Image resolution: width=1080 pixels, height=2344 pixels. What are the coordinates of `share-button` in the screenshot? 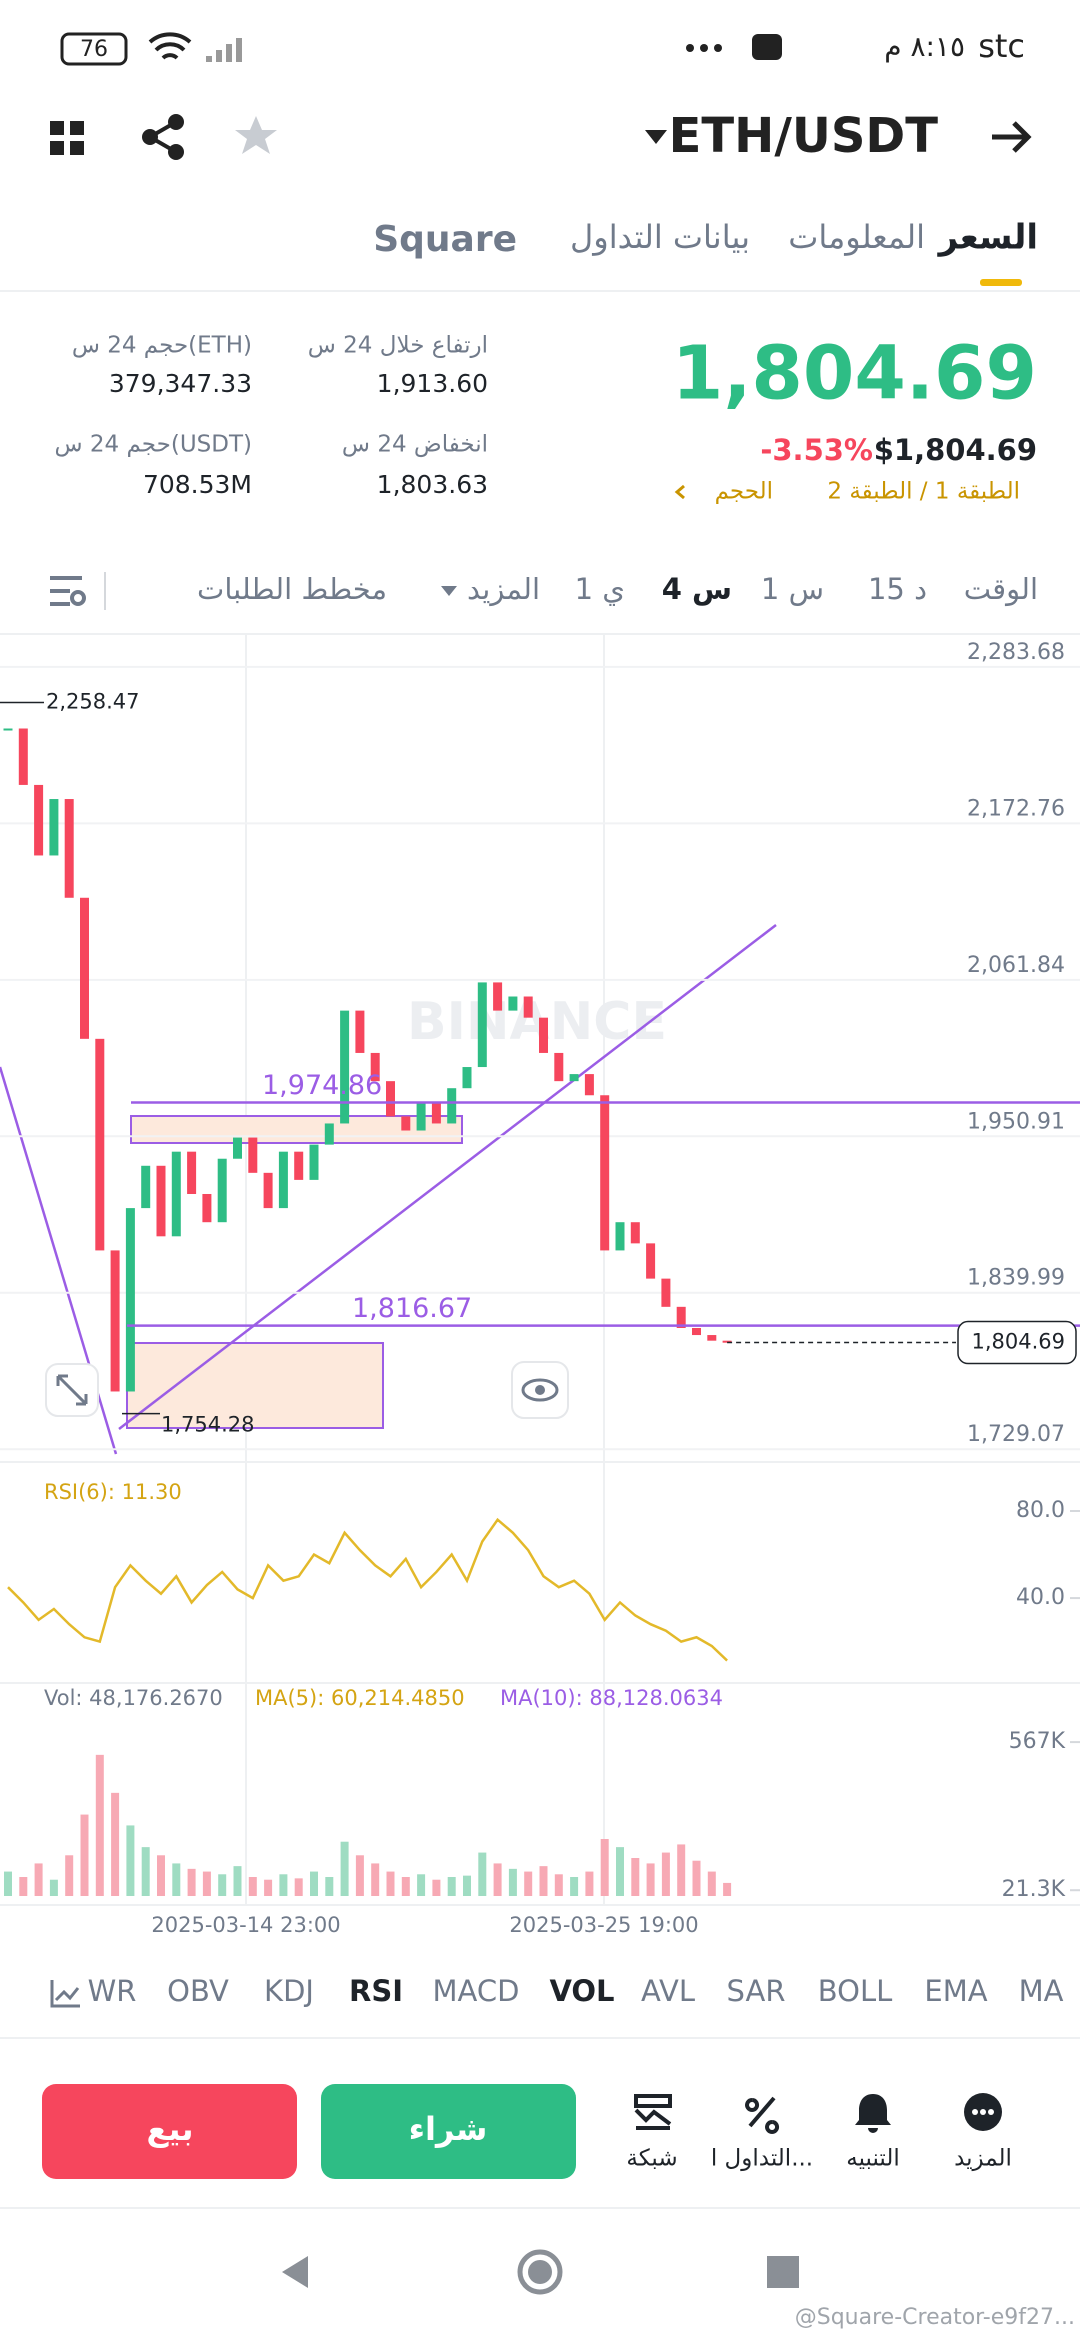 It's located at (163, 137).